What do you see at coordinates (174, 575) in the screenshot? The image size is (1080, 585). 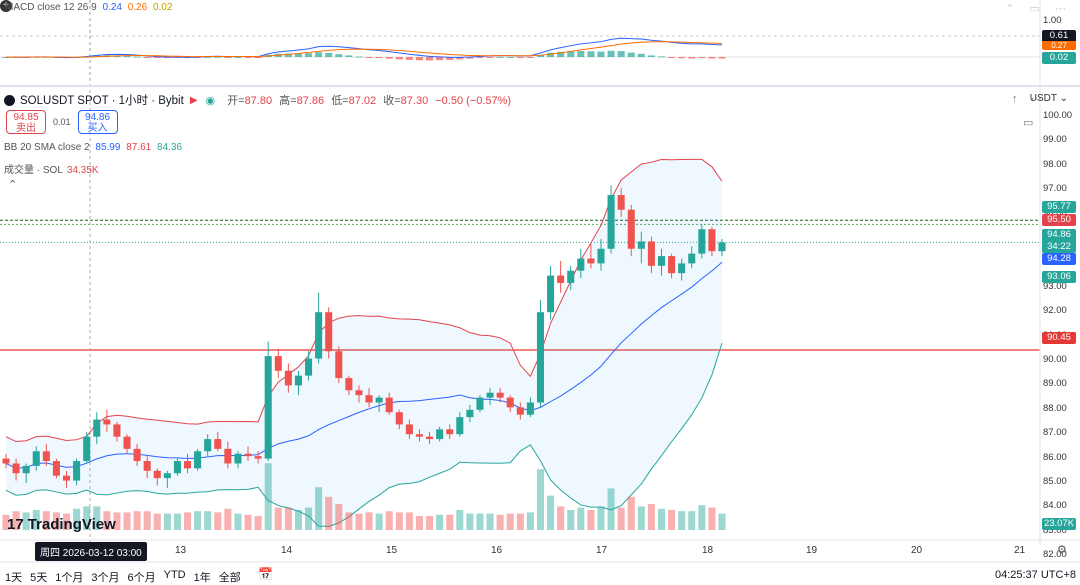 I see `range-button: YTD` at bounding box center [174, 575].